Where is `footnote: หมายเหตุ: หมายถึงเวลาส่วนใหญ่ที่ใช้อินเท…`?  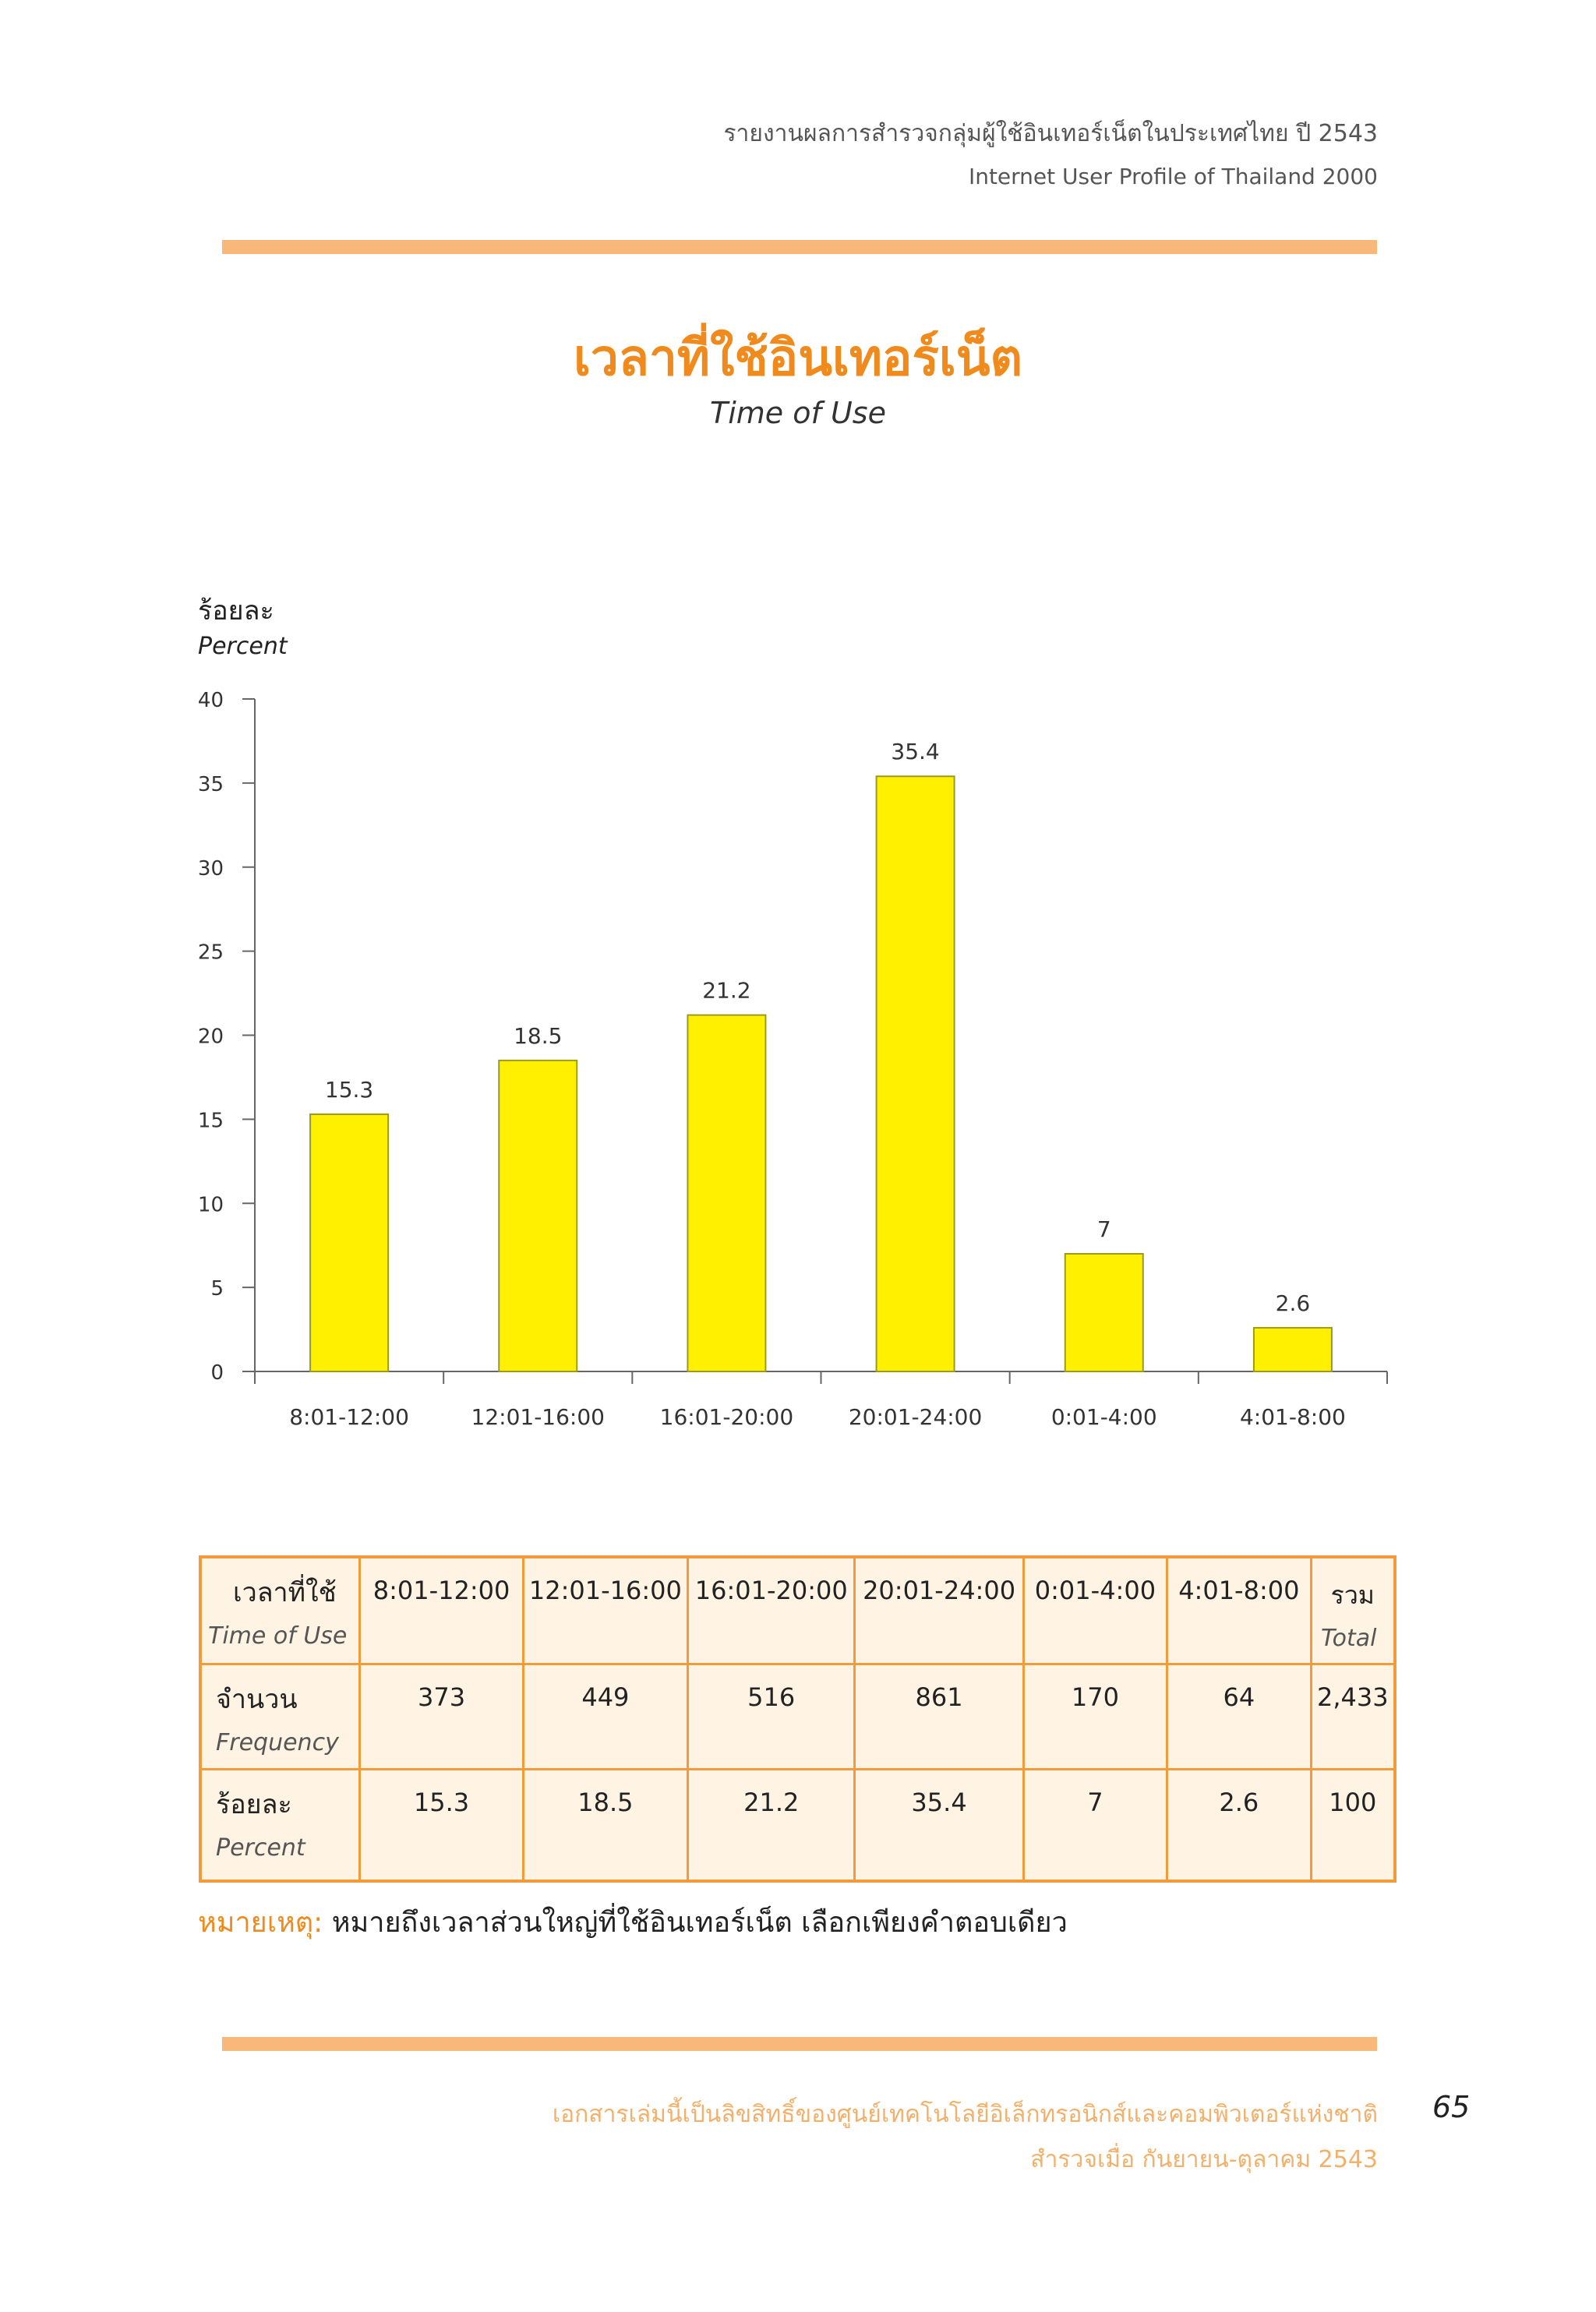 footnote: หมายเหตุ: หมายถึงเวลาส่วนใหญ่ที่ใช้อินเท… is located at coordinates (633, 1922).